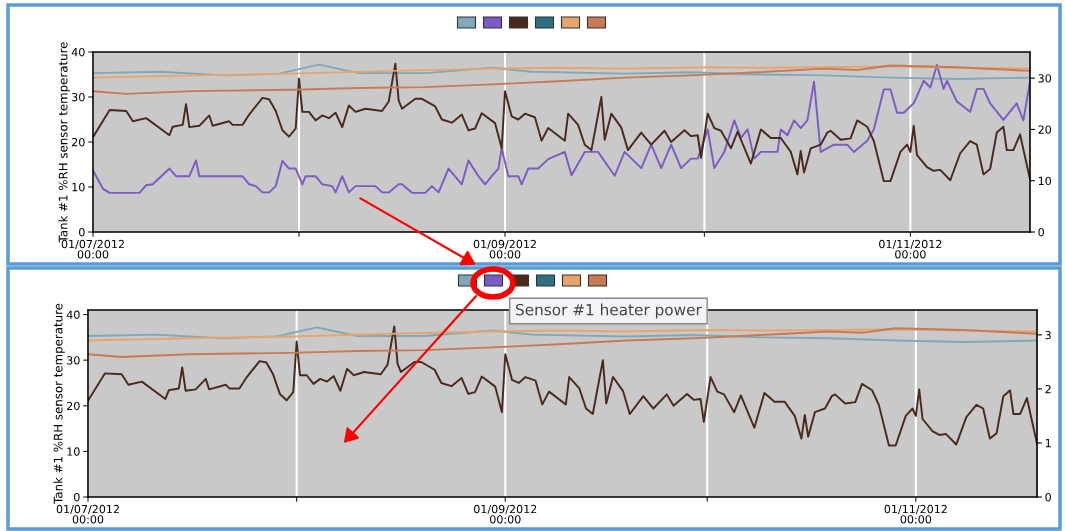  Describe the element at coordinates (1045, 181) in the screenshot. I see `y2-tick-label: 10` at that location.